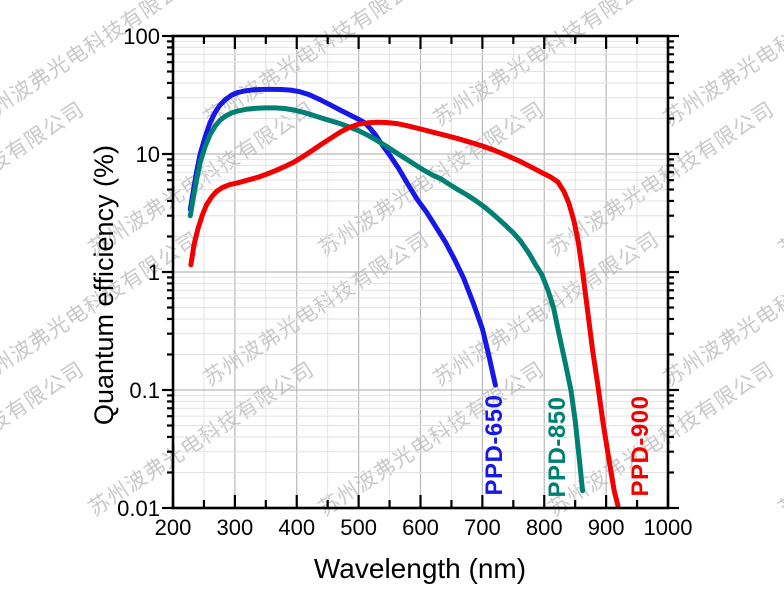 The height and width of the screenshot is (600, 784). Describe the element at coordinates (494, 445) in the screenshot. I see `series-label-ppd-650: PPD-650` at that location.